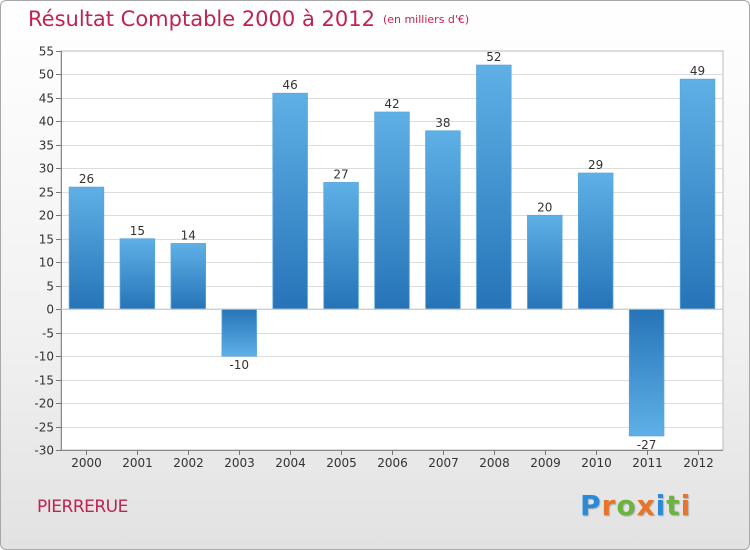 The image size is (750, 550). Describe the element at coordinates (201, 19) in the screenshot. I see `chart-title-text: Résultat Comptable 2000 à 2012` at that location.